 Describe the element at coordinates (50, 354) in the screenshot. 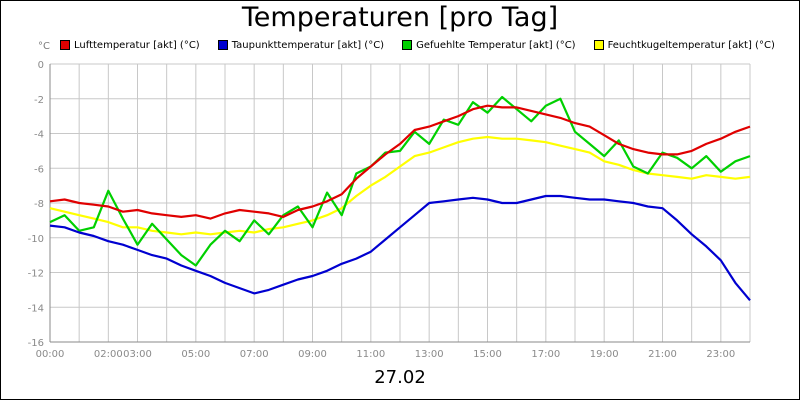

I see `x-tick-label: 00:00` at that location.